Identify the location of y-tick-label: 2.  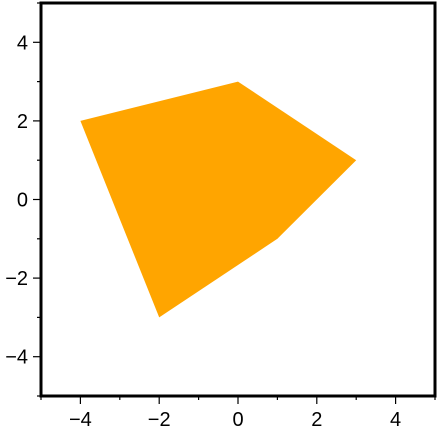
(22, 122).